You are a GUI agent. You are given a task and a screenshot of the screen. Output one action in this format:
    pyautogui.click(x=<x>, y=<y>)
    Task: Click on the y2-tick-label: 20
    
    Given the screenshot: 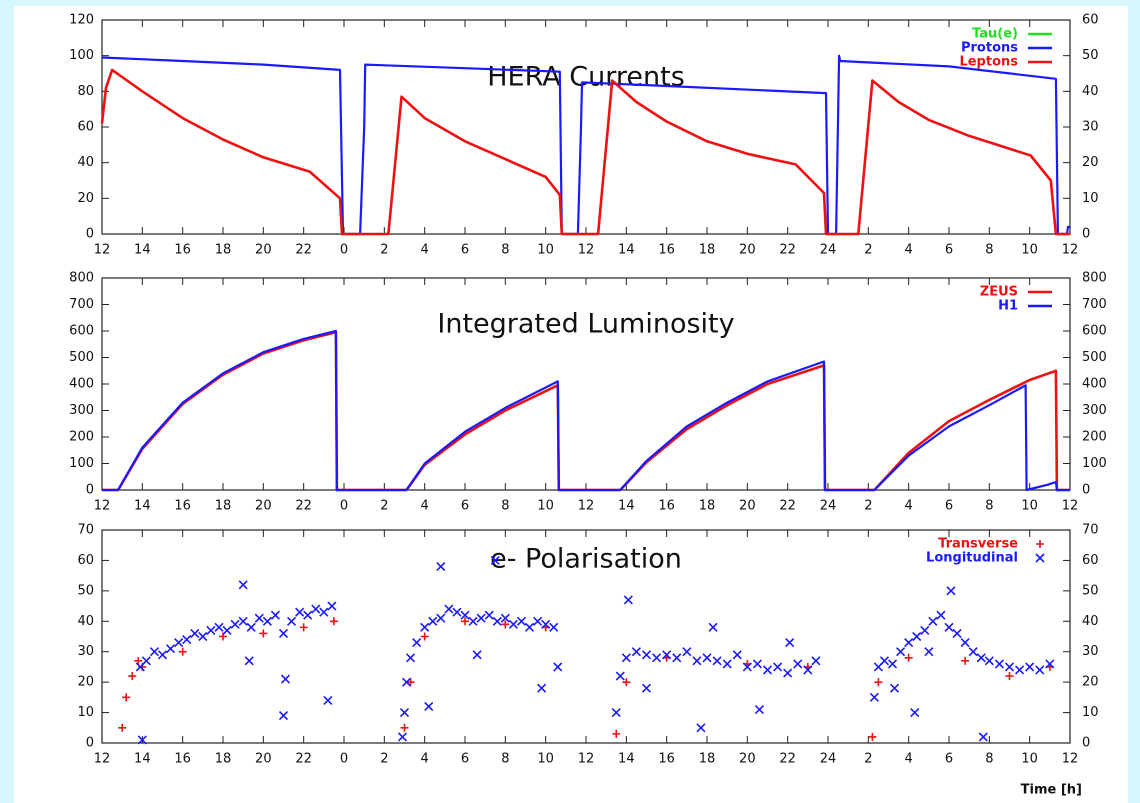 What is the action you would take?
    pyautogui.click(x=1090, y=162)
    